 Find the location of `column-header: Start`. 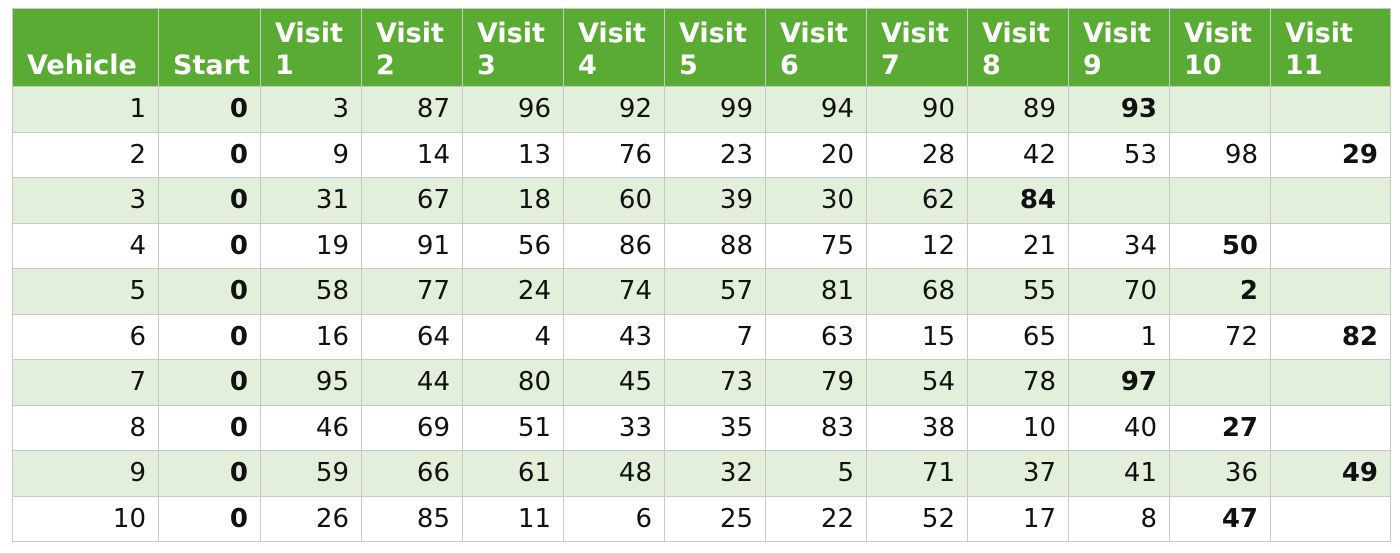

column-header: Start is located at coordinates (209, 47).